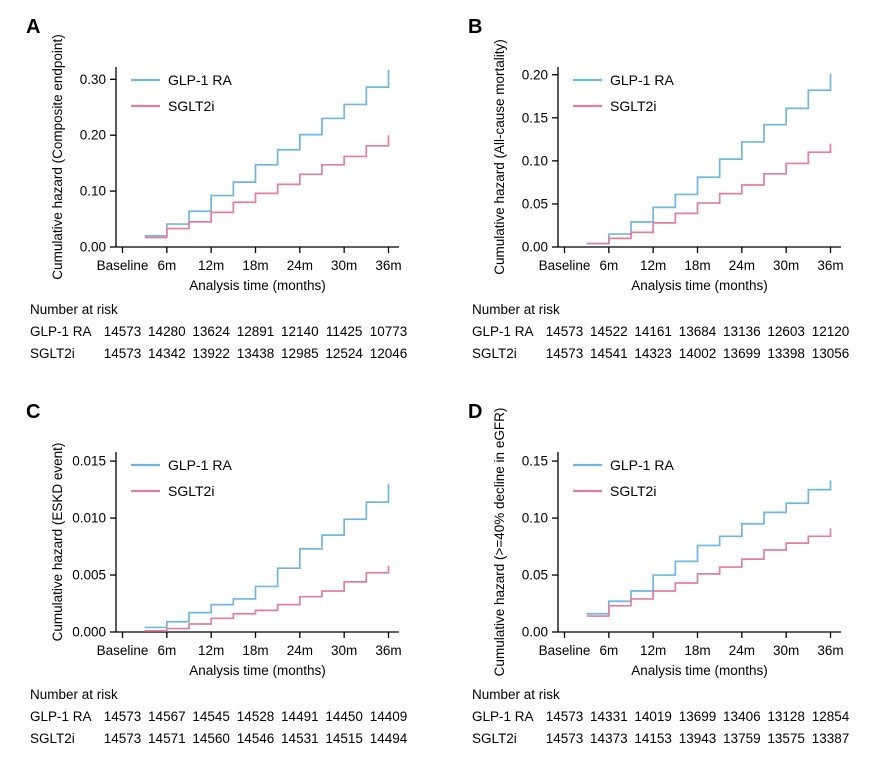  What do you see at coordinates (831, 353) in the screenshot?
I see `risk-value: 13056` at bounding box center [831, 353].